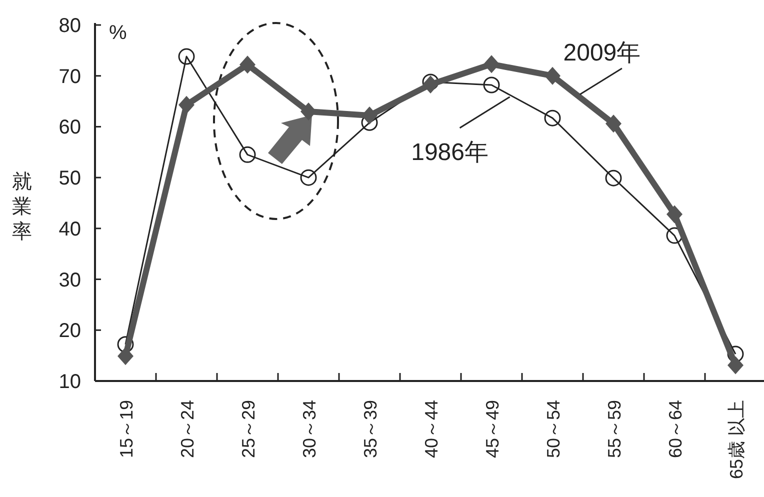  I want to click on y-tick-label: 60, so click(69, 127).